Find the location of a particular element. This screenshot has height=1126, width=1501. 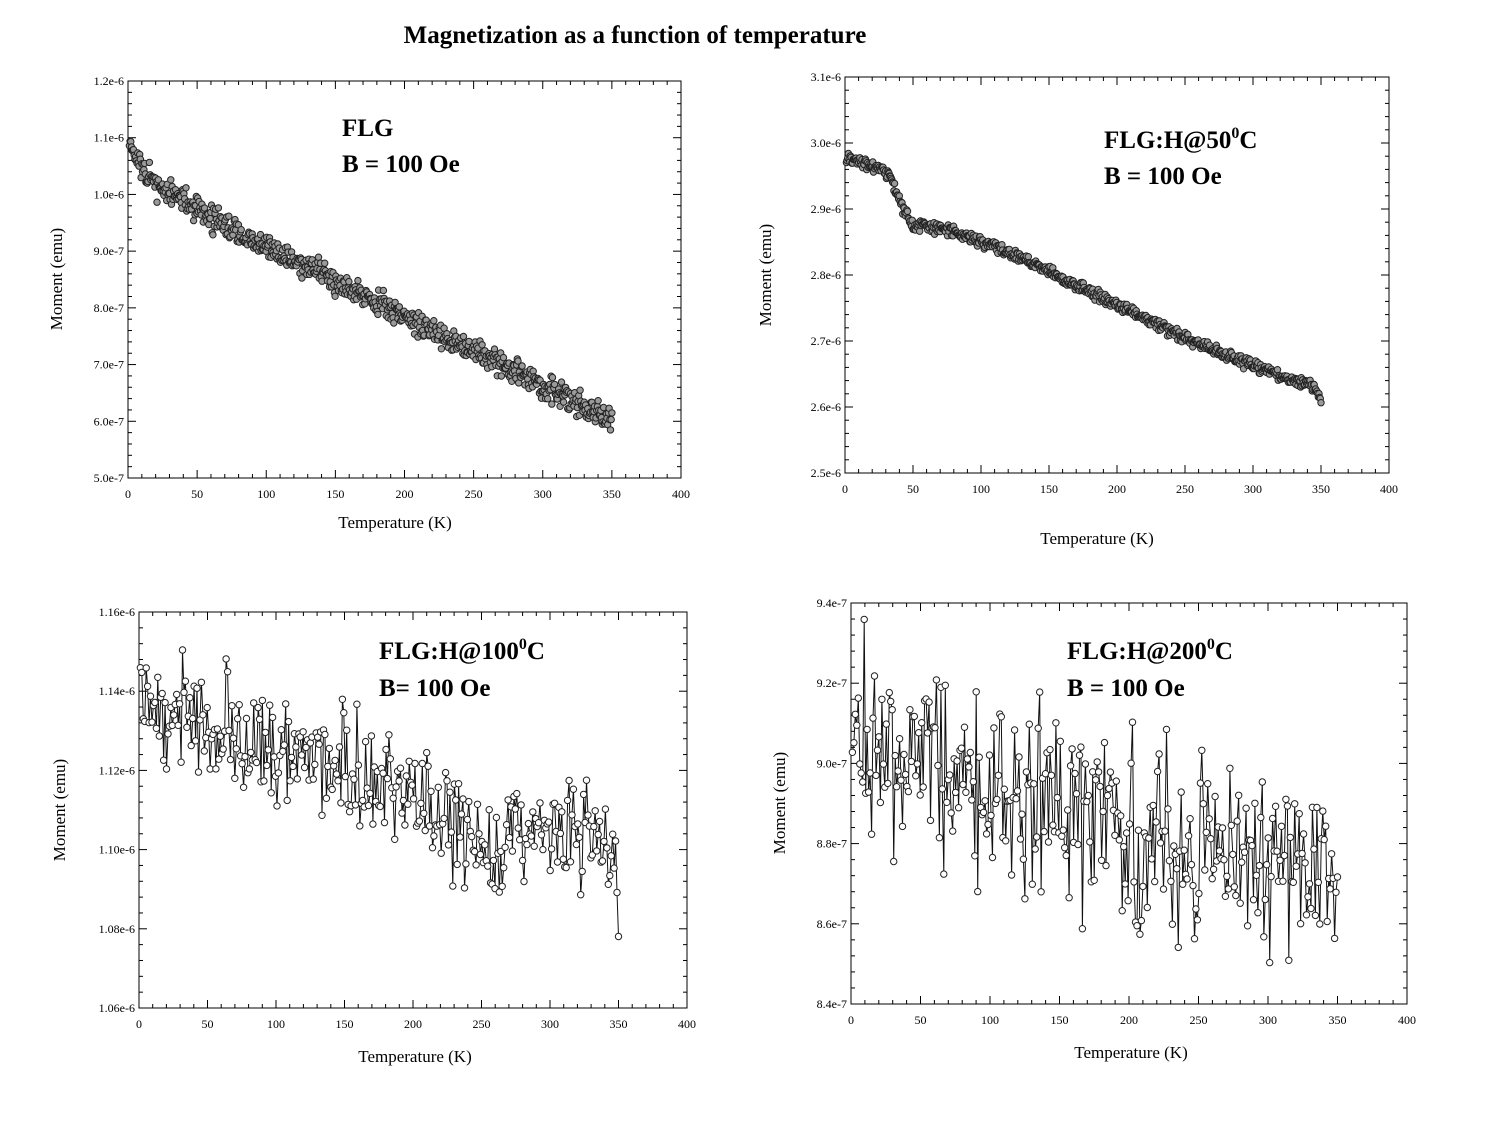

y-tick-label: 2.6e-6 is located at coordinates (826, 407).